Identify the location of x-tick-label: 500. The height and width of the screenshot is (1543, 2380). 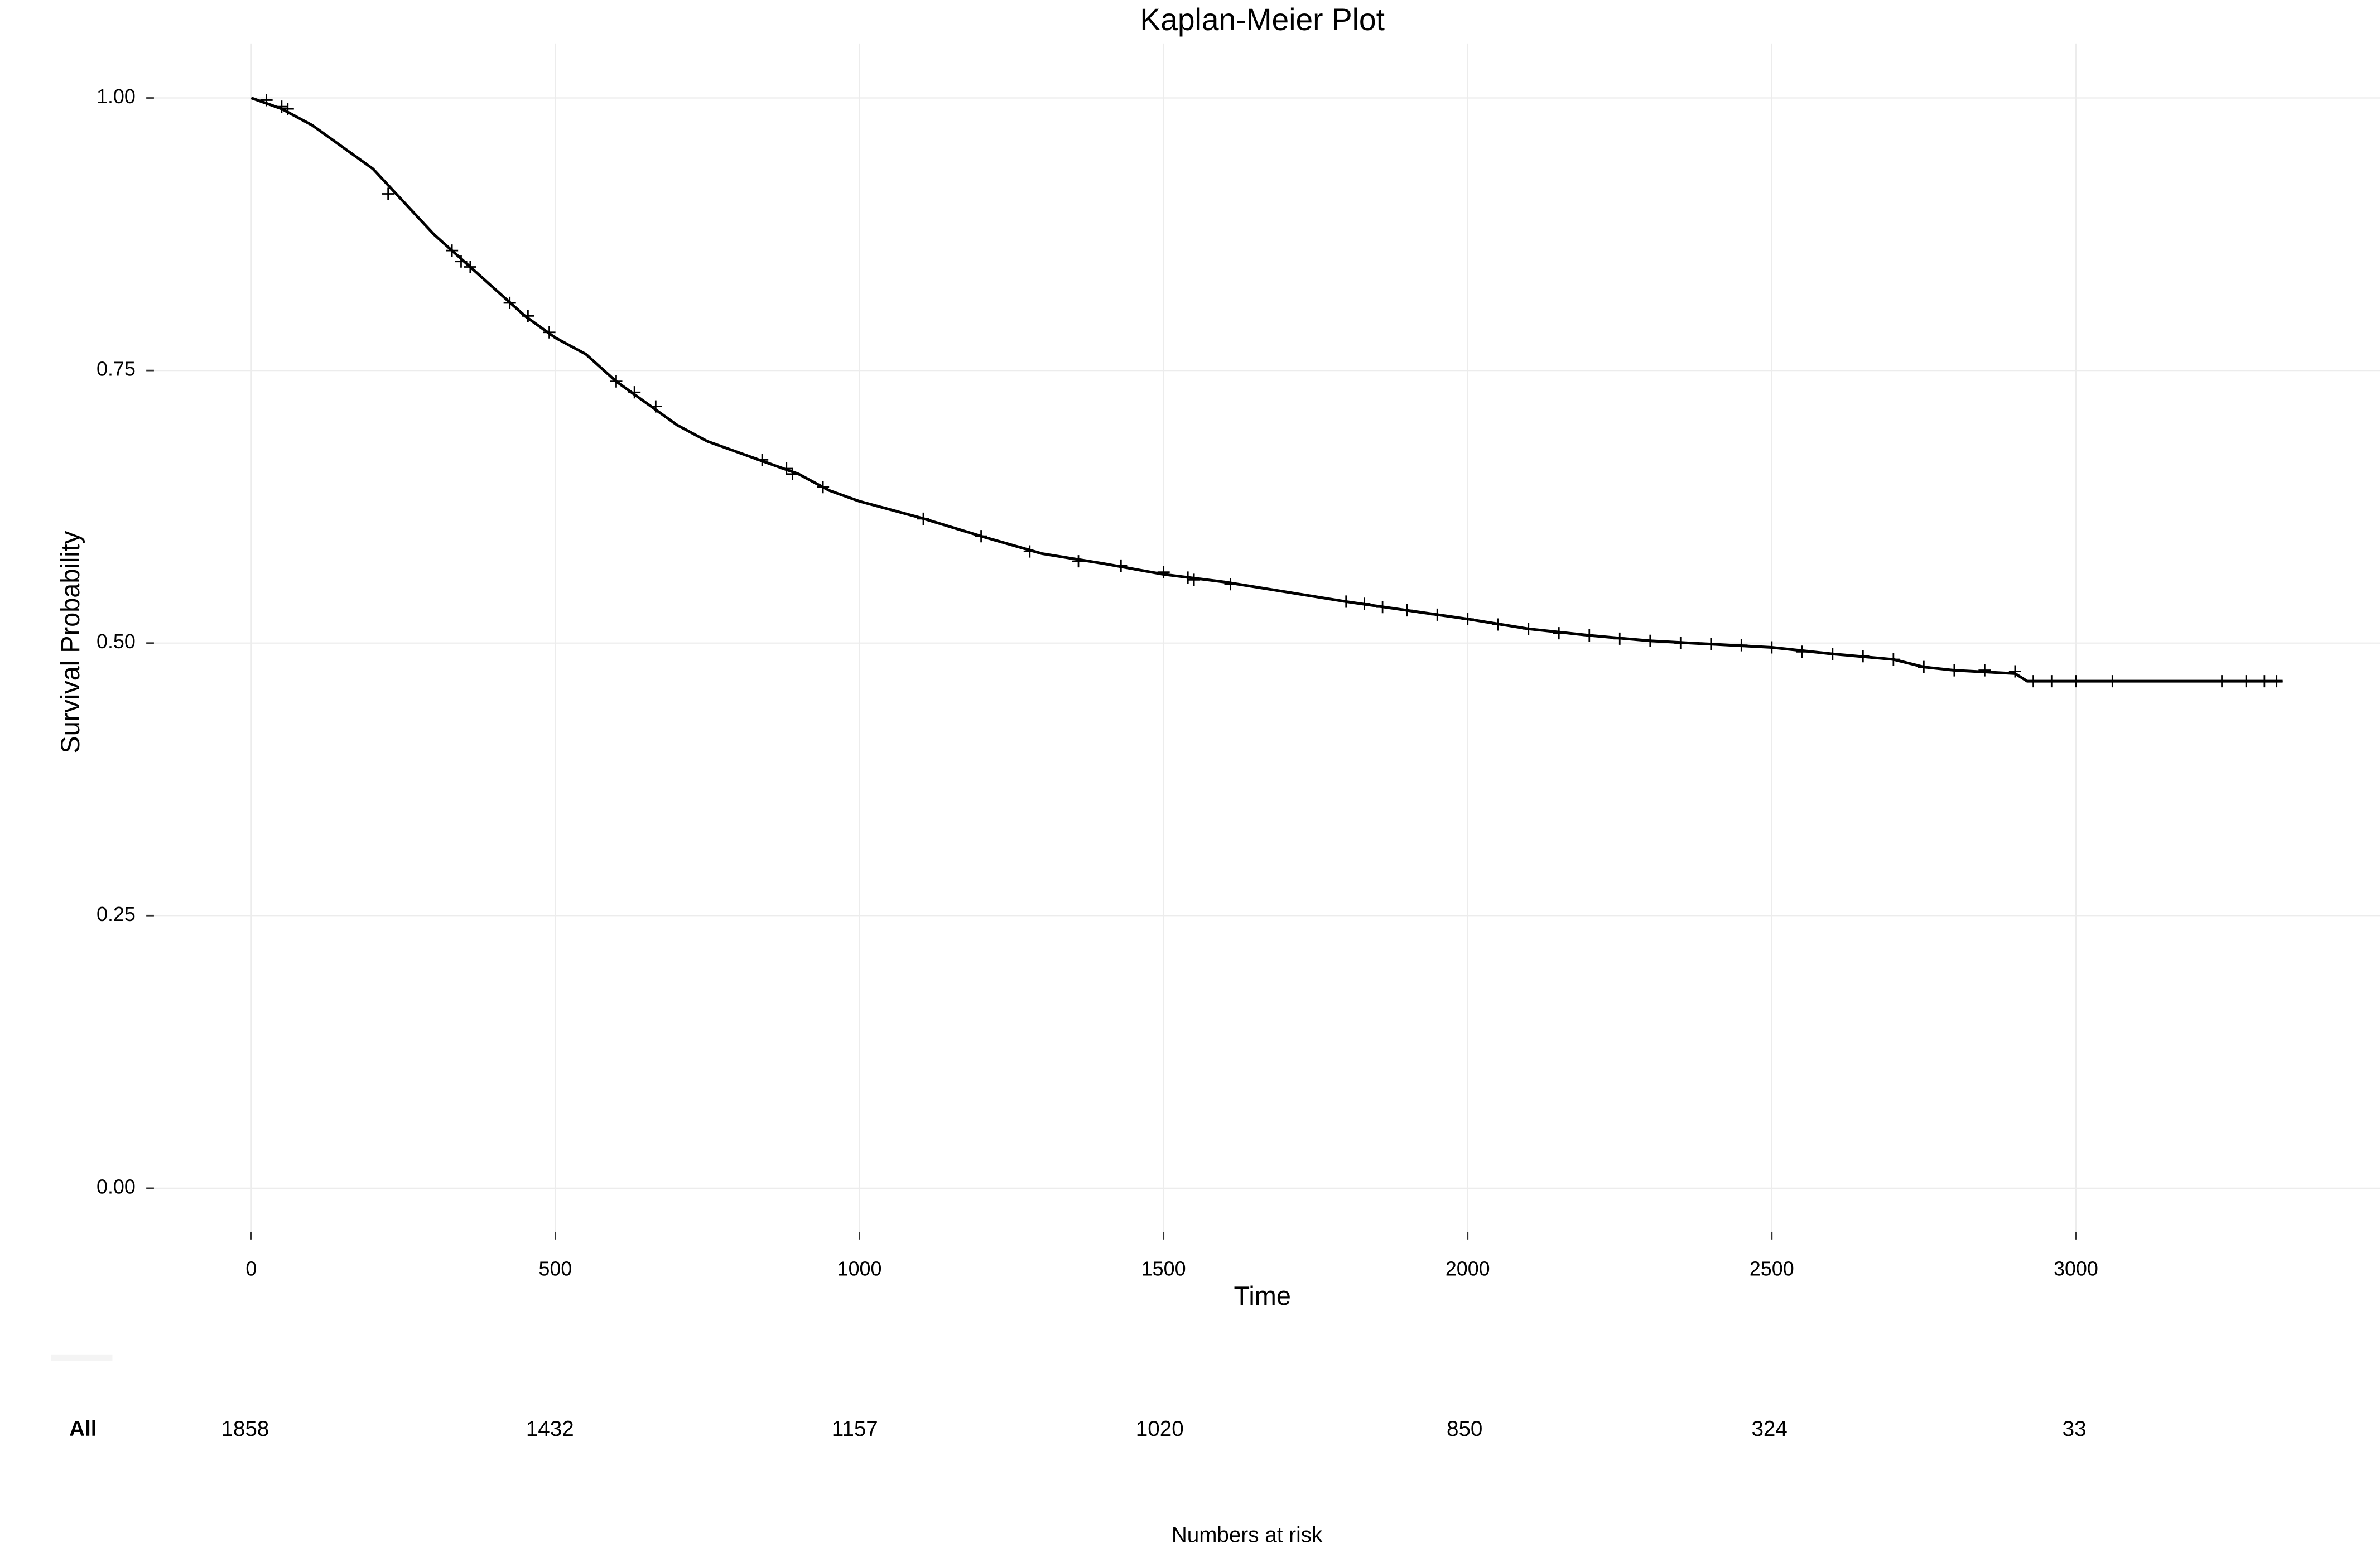
(555, 1269).